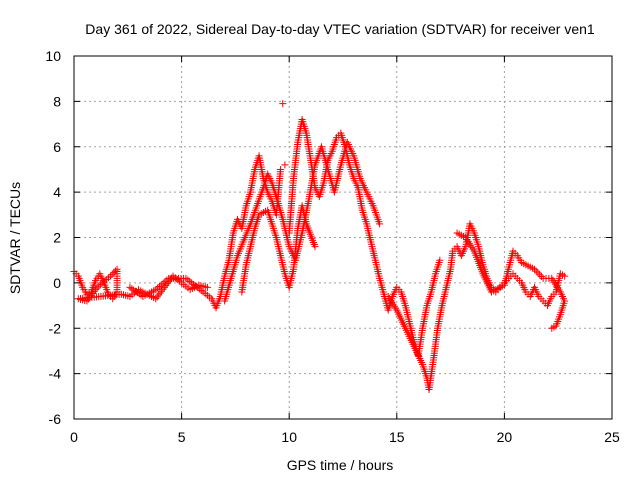 This screenshot has width=640, height=480. What do you see at coordinates (612, 437) in the screenshot?
I see `x-tick-label: 25` at bounding box center [612, 437].